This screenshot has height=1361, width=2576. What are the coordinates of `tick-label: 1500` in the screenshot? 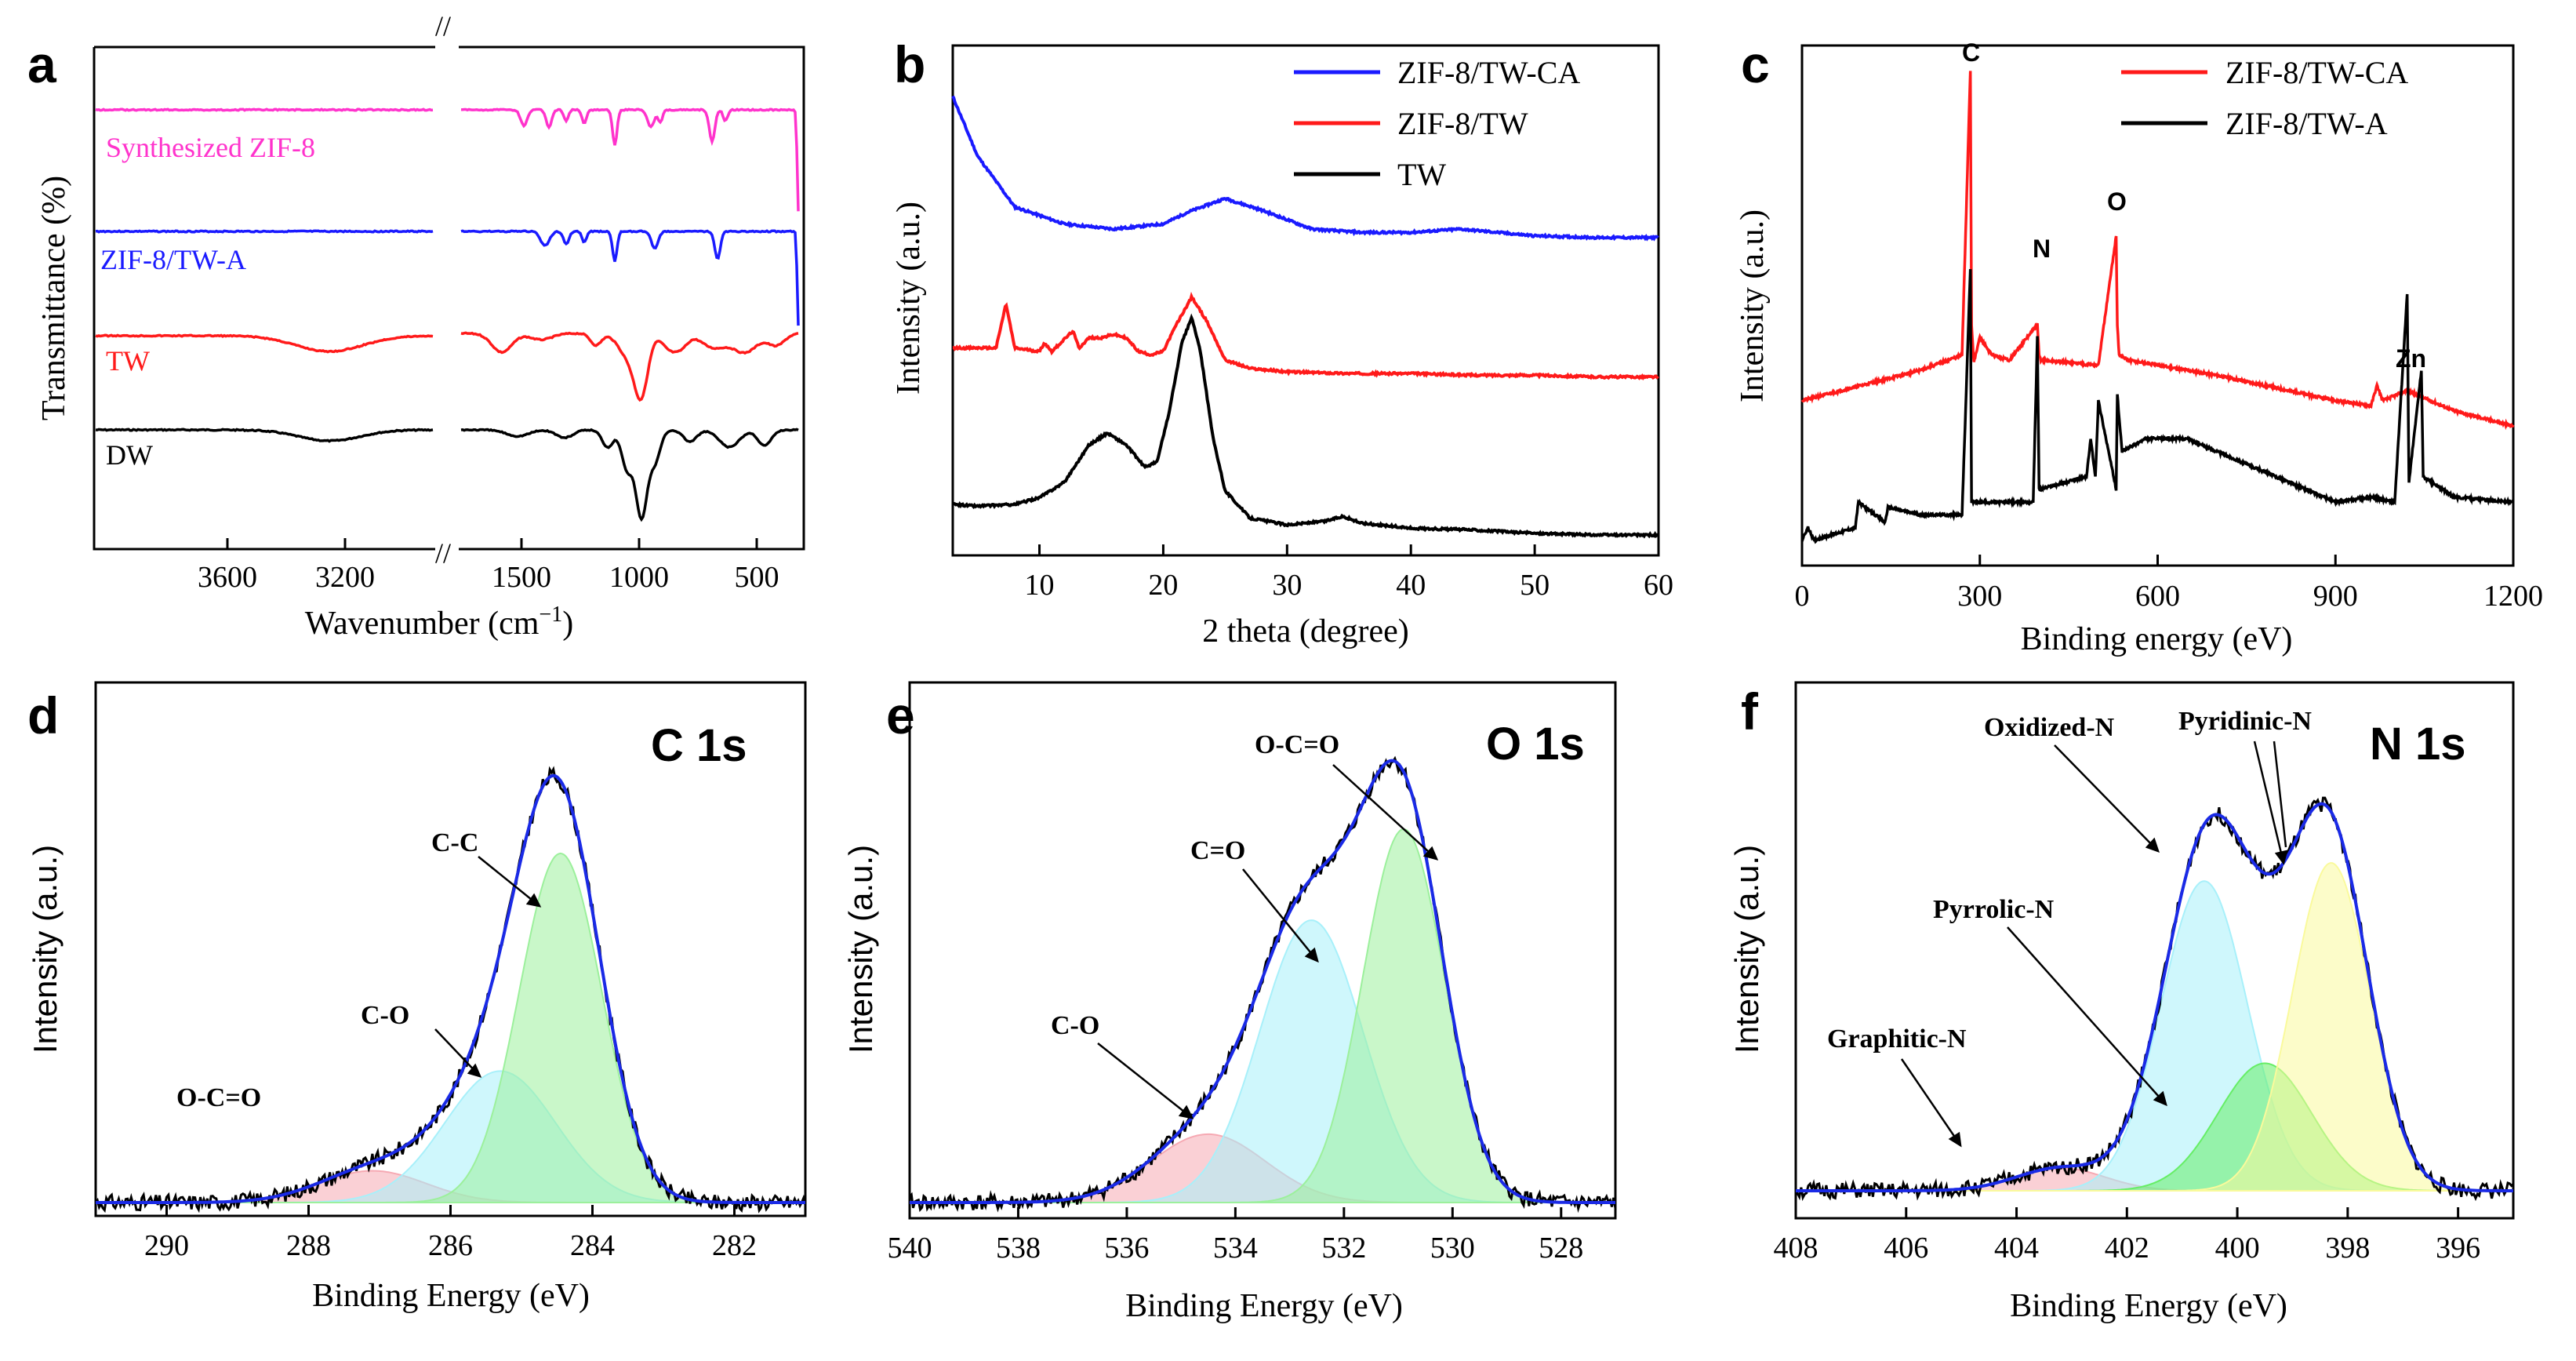 It's located at (521, 577).